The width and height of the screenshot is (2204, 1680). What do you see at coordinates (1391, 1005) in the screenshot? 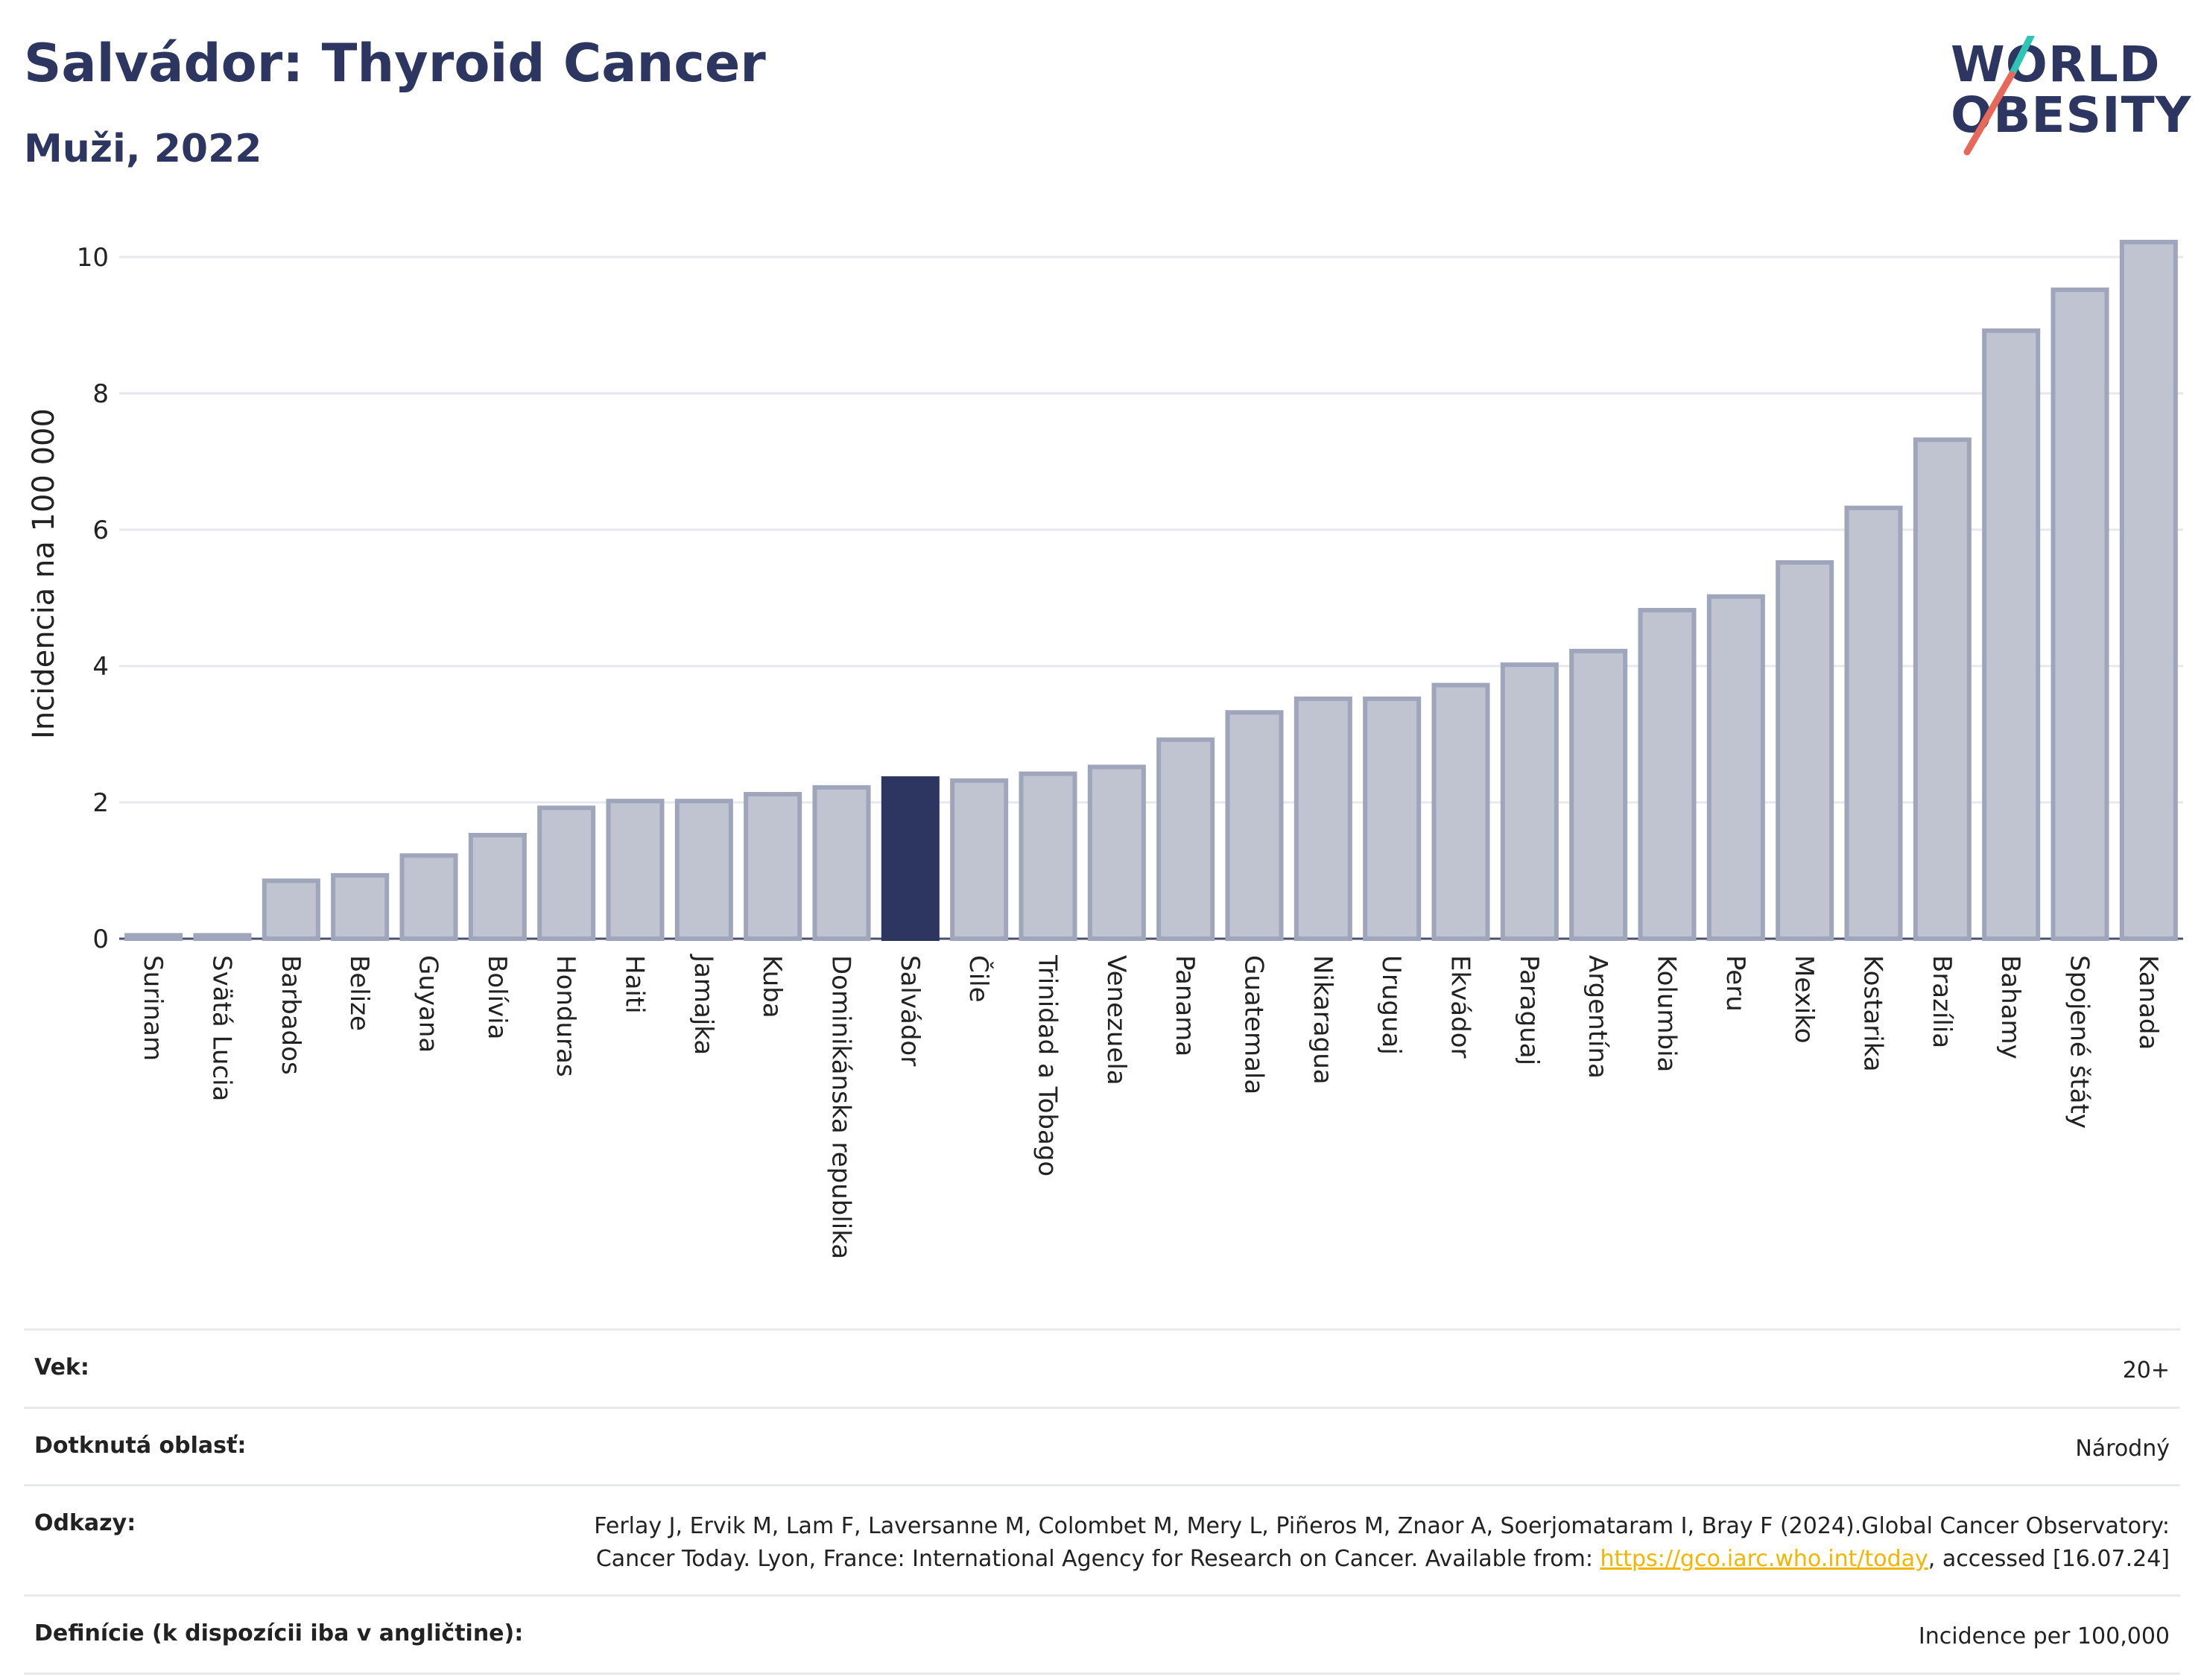
I see `x-tick-label: Uruguaj` at bounding box center [1391, 1005].